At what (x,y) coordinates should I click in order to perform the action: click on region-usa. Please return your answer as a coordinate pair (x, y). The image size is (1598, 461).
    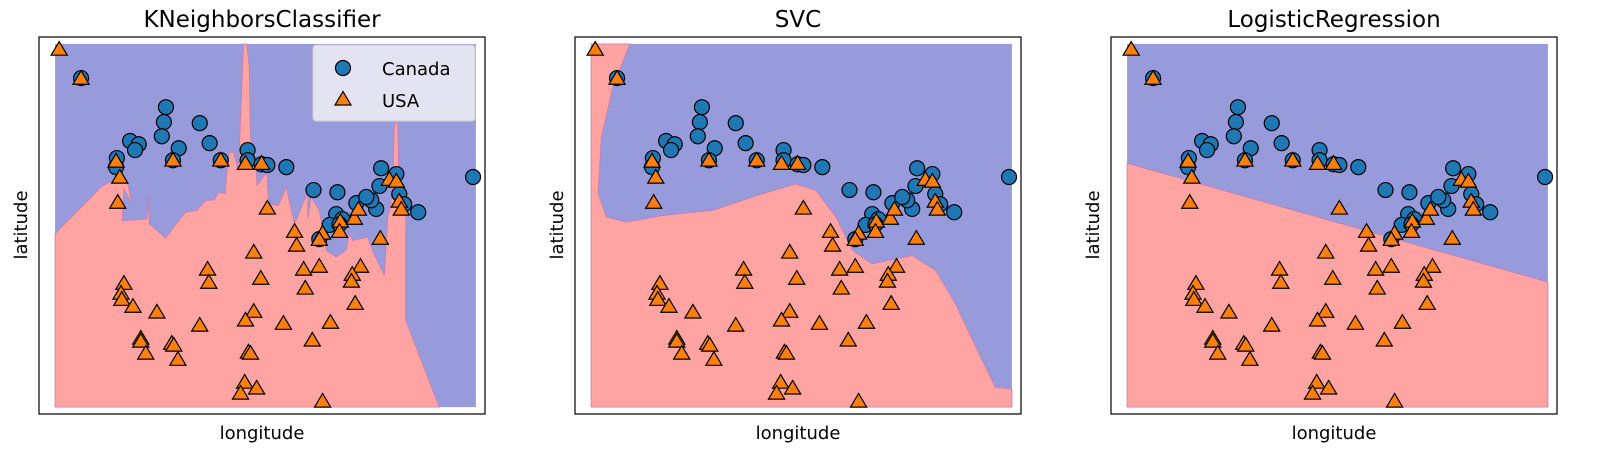
    Looking at the image, I should click on (1337, 285).